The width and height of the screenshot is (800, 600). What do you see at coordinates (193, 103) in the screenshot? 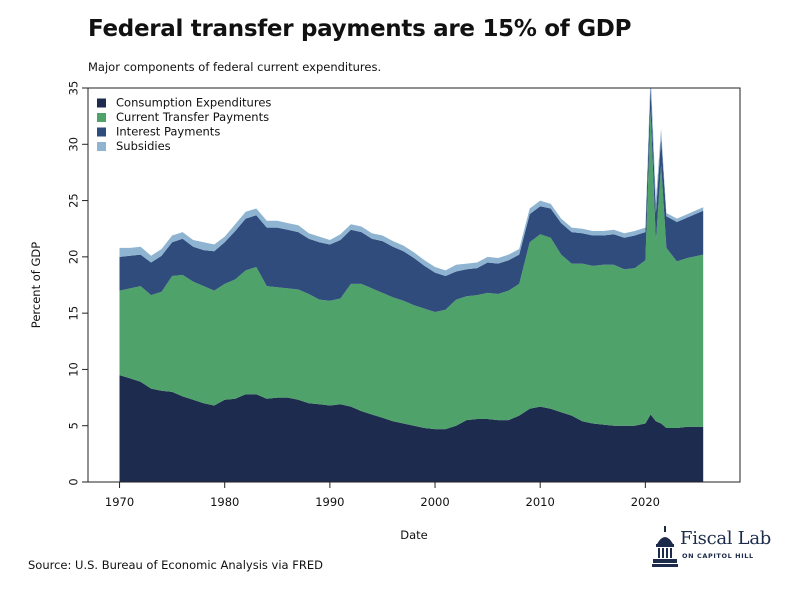
I see `legend-label: Consumption Expenditures` at bounding box center [193, 103].